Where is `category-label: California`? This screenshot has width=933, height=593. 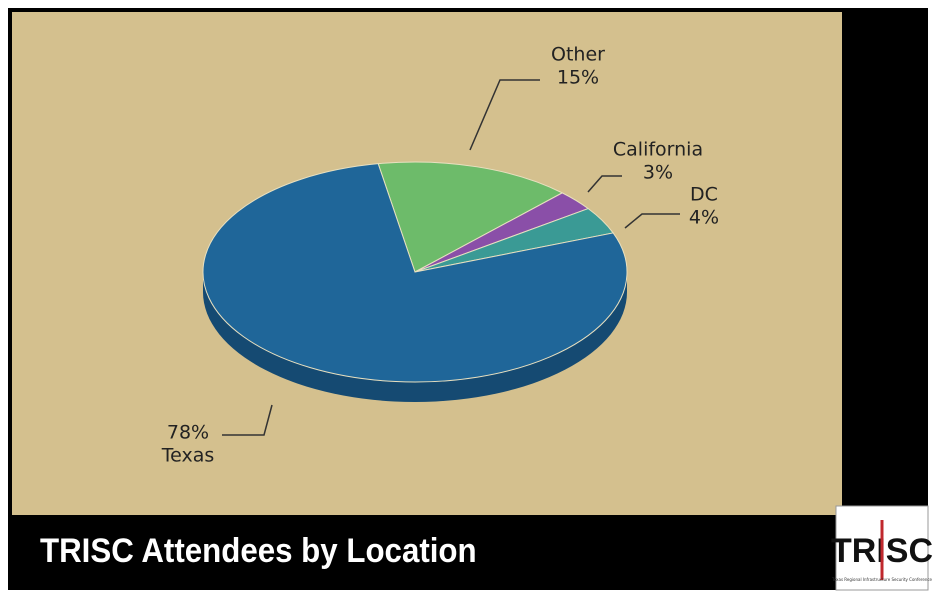 category-label: California is located at coordinates (658, 150).